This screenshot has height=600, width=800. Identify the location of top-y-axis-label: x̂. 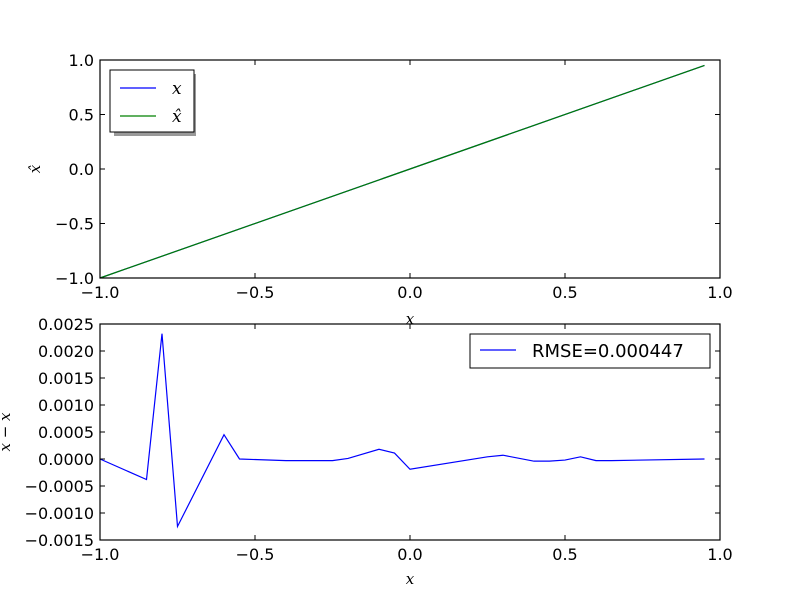
(35, 168).